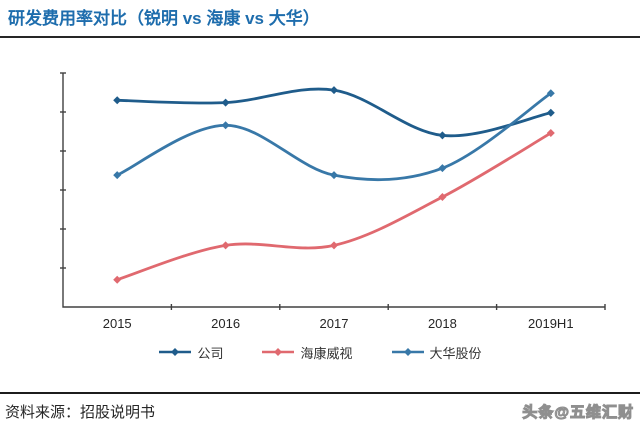  Describe the element at coordinates (326, 353) in the screenshot. I see `legend-label-hikvision: 海康威视` at that location.